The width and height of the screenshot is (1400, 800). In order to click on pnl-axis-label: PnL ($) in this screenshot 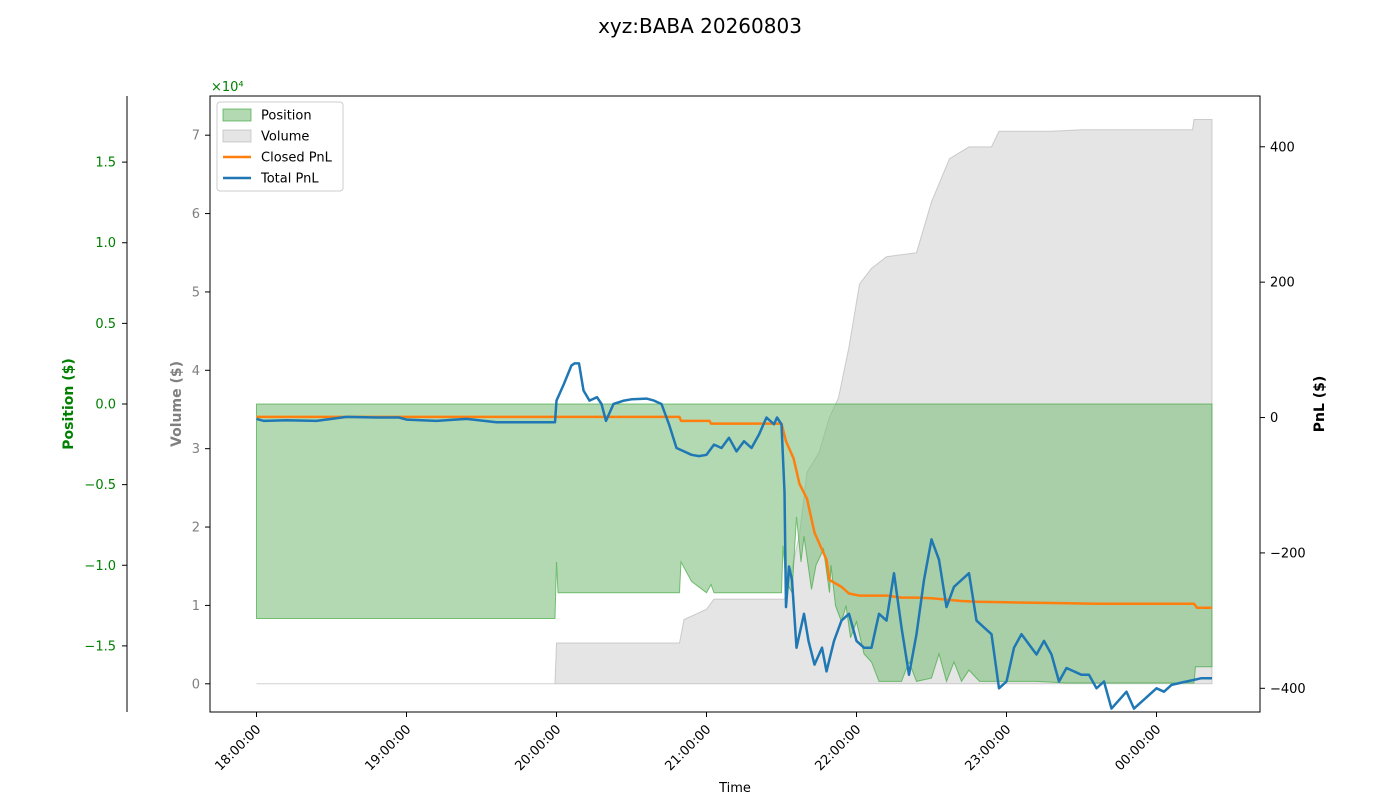, I will do `click(1320, 404)`.